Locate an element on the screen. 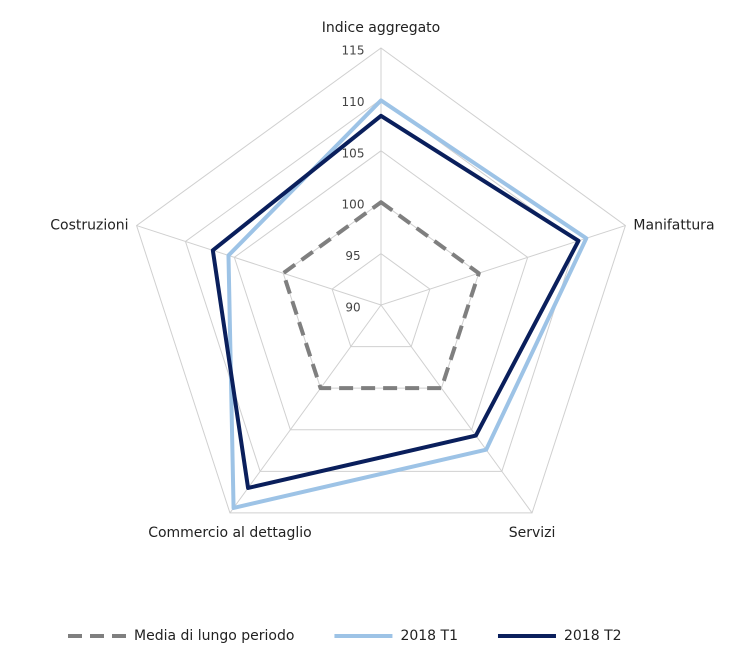 This screenshot has width=756, height=650. legend-label: 2018 T1 is located at coordinates (429, 636).